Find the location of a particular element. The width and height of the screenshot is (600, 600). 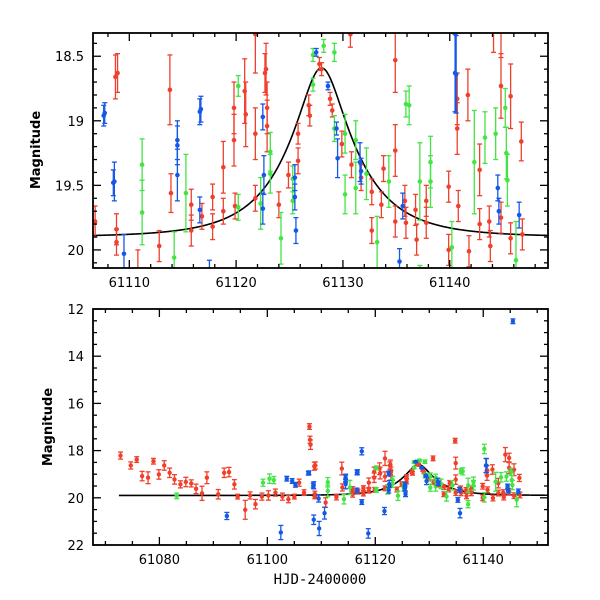

y-tick-label: 16 is located at coordinates (75, 404).